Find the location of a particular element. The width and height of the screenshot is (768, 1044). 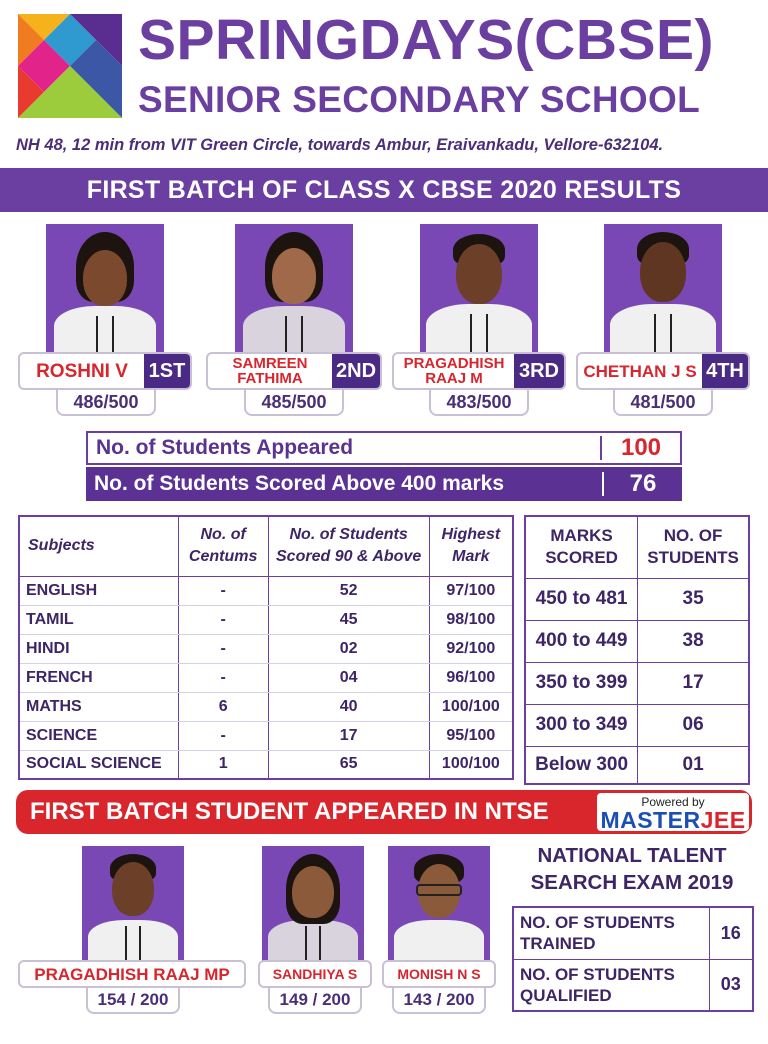

column-header: Highest Mark is located at coordinates (471, 546).